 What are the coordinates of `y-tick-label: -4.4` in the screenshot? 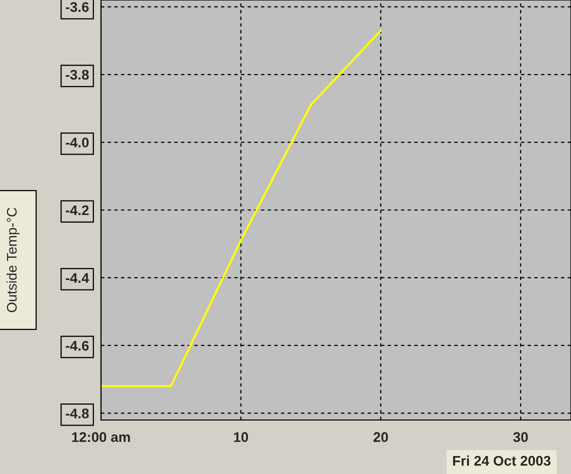 It's located at (78, 278).